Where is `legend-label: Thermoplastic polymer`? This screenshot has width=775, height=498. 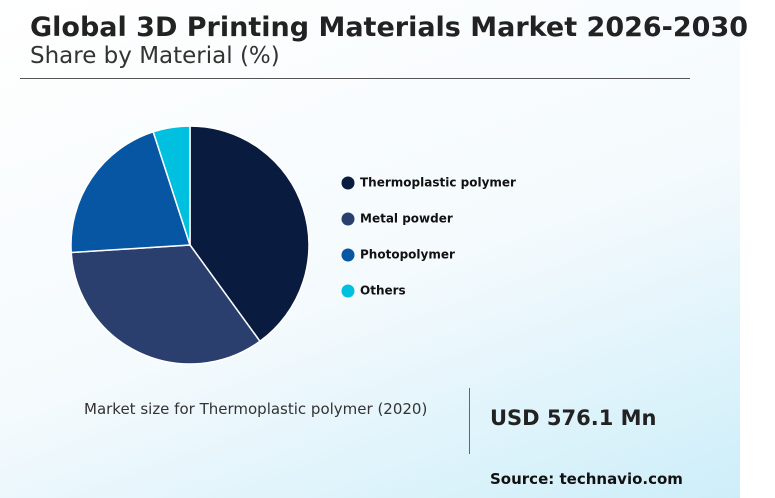
legend-label: Thermoplastic polymer is located at coordinates (438, 183).